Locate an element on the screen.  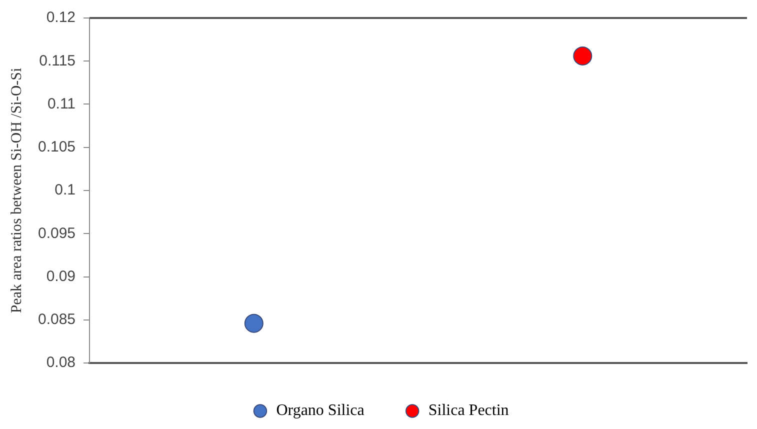
y-tick-label: 0.115 is located at coordinates (57, 61).